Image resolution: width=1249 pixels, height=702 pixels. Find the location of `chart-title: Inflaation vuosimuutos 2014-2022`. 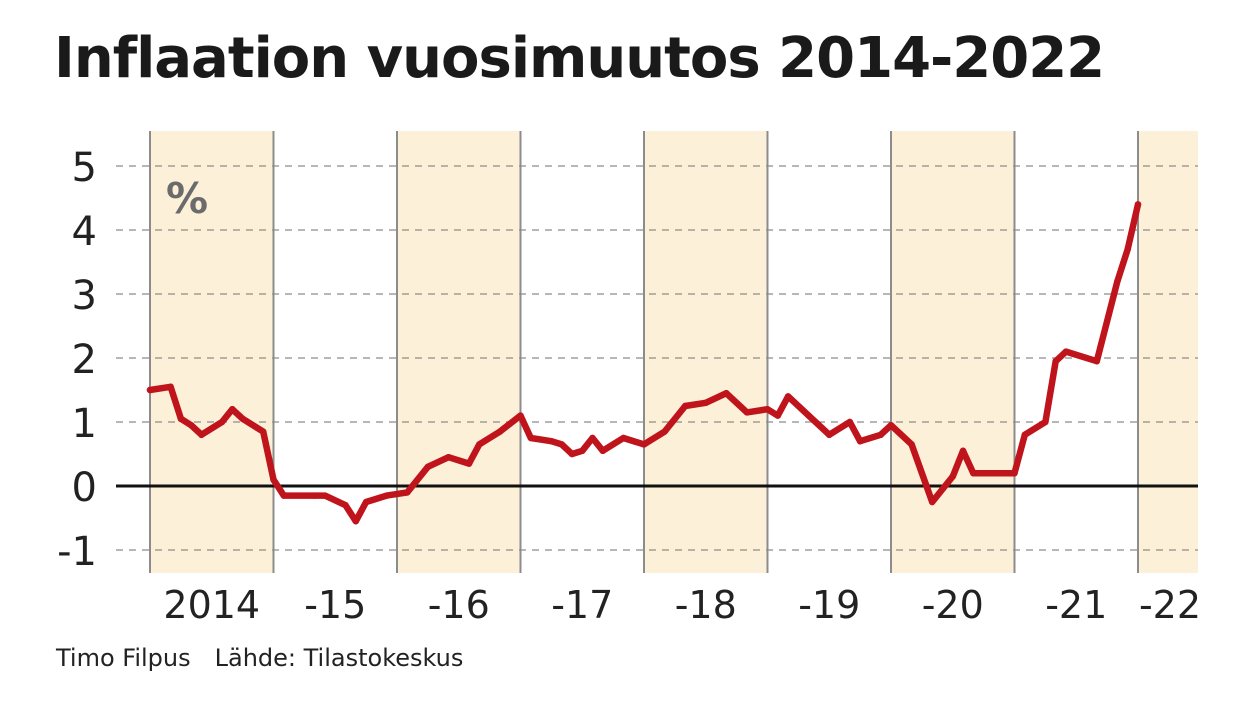

chart-title: Inflaation vuosimuutos 2014-2022 is located at coordinates (579, 58).